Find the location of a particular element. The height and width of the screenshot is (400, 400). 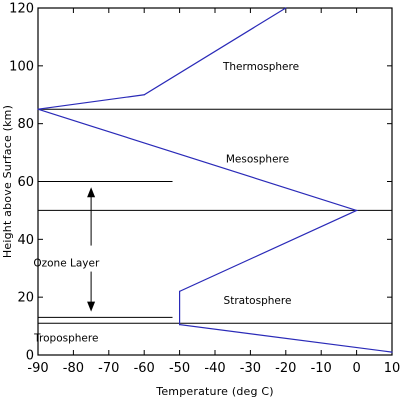

x-tick-label: 0 is located at coordinates (356, 368).